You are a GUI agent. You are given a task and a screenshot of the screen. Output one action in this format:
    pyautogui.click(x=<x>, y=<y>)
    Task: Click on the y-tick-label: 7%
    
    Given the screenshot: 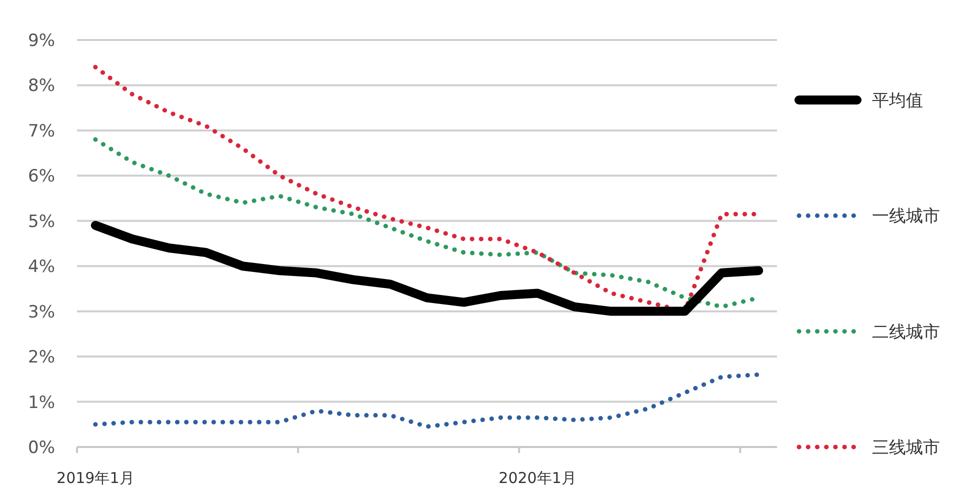 What is the action you would take?
    pyautogui.click(x=41, y=131)
    